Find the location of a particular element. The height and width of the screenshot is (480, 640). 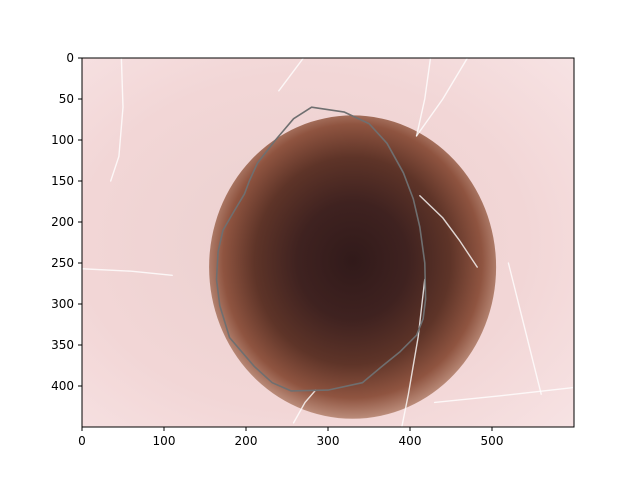

y-tick-label: 250 is located at coordinates (62, 263).